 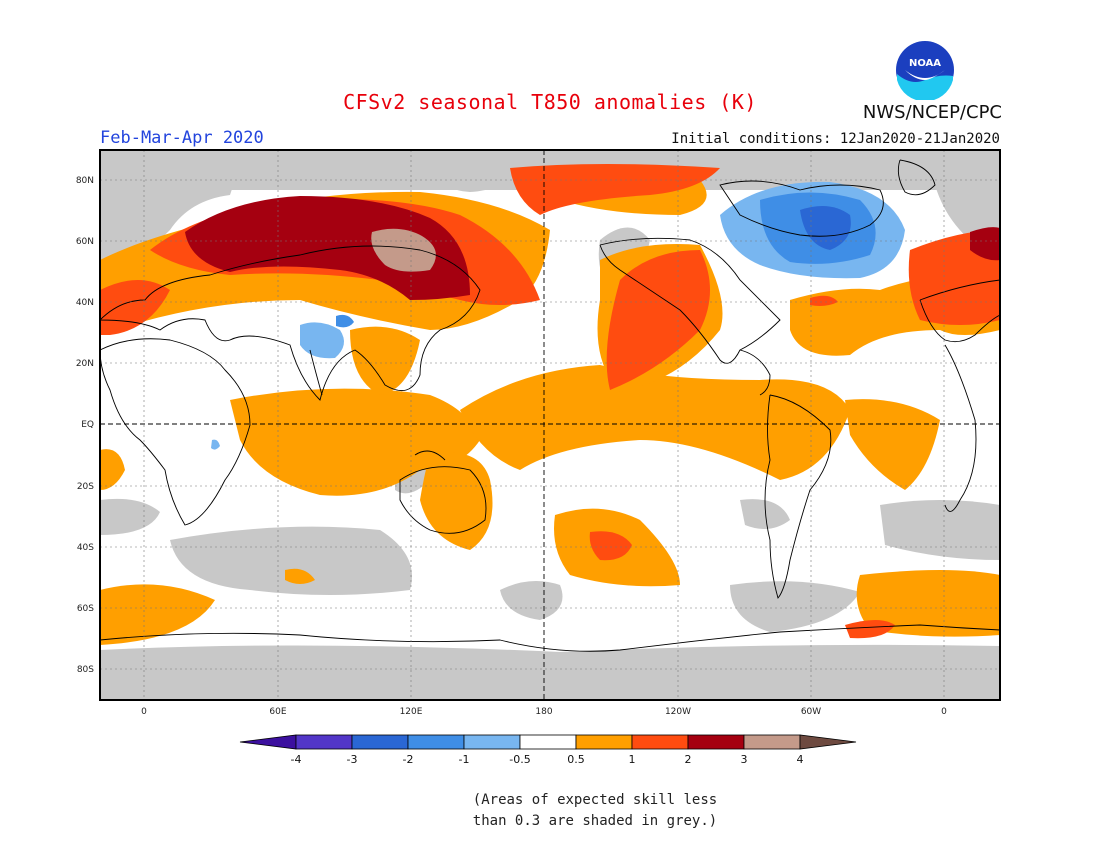 I want to click on legend-label: 0.5, so click(x=576, y=759).